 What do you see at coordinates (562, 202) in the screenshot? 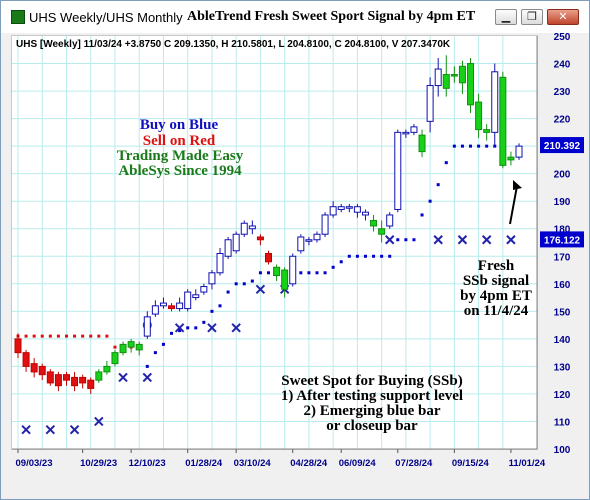
I see `y-tick-label: 190` at bounding box center [562, 202].